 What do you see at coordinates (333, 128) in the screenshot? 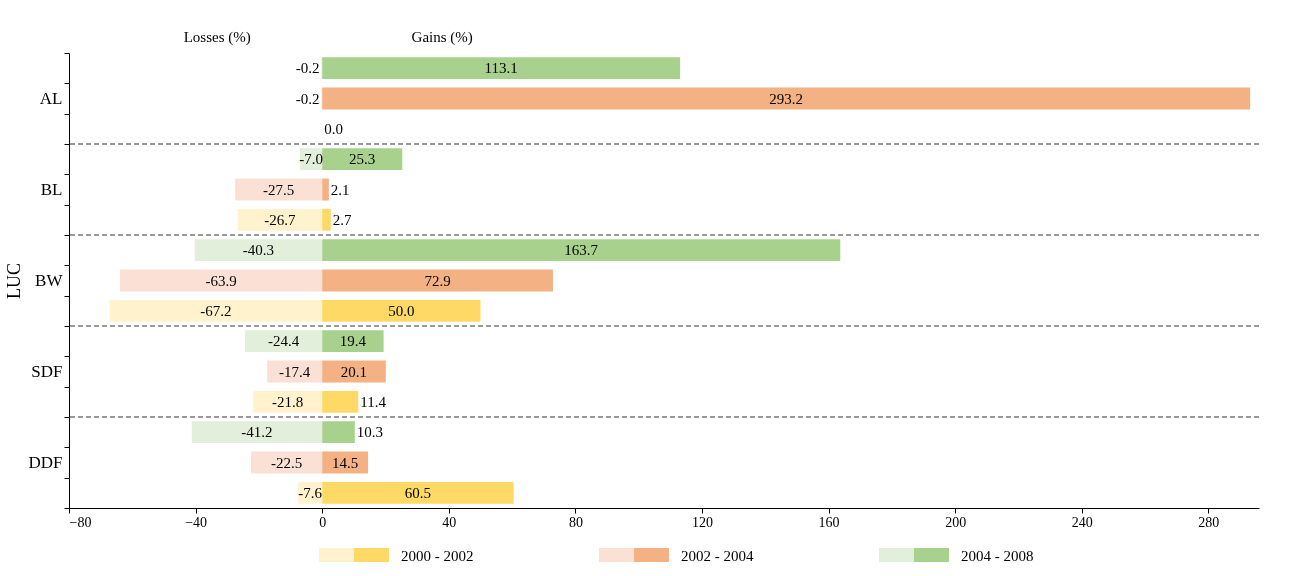
I see `data-label: 0.0` at bounding box center [333, 128].